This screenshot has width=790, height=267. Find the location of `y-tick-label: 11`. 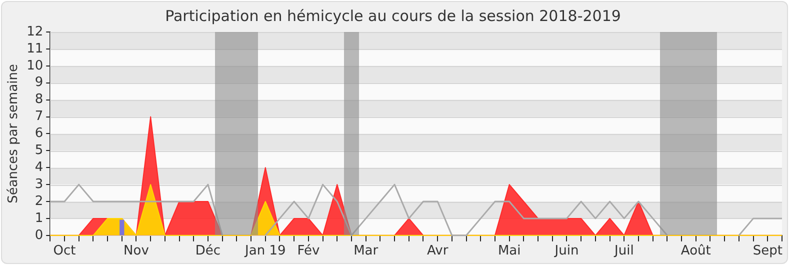

y-tick-label: 11 is located at coordinates (35, 48).